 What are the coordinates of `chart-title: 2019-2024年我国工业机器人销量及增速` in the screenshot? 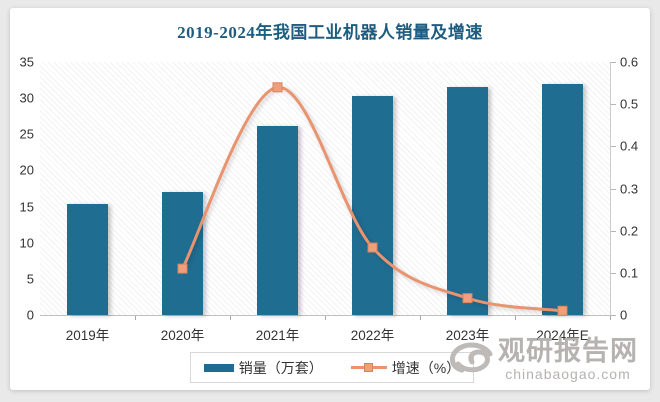 It's located at (330, 32).